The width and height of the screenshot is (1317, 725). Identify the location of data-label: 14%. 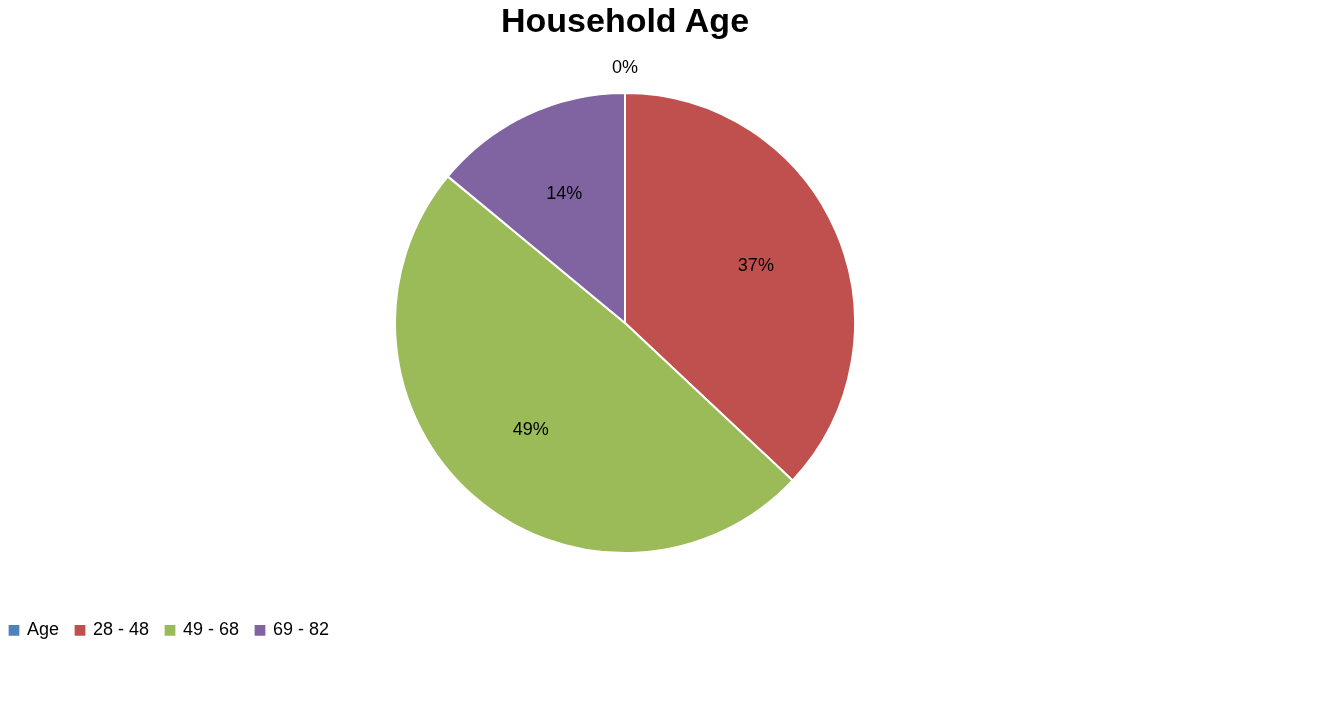
(564, 192).